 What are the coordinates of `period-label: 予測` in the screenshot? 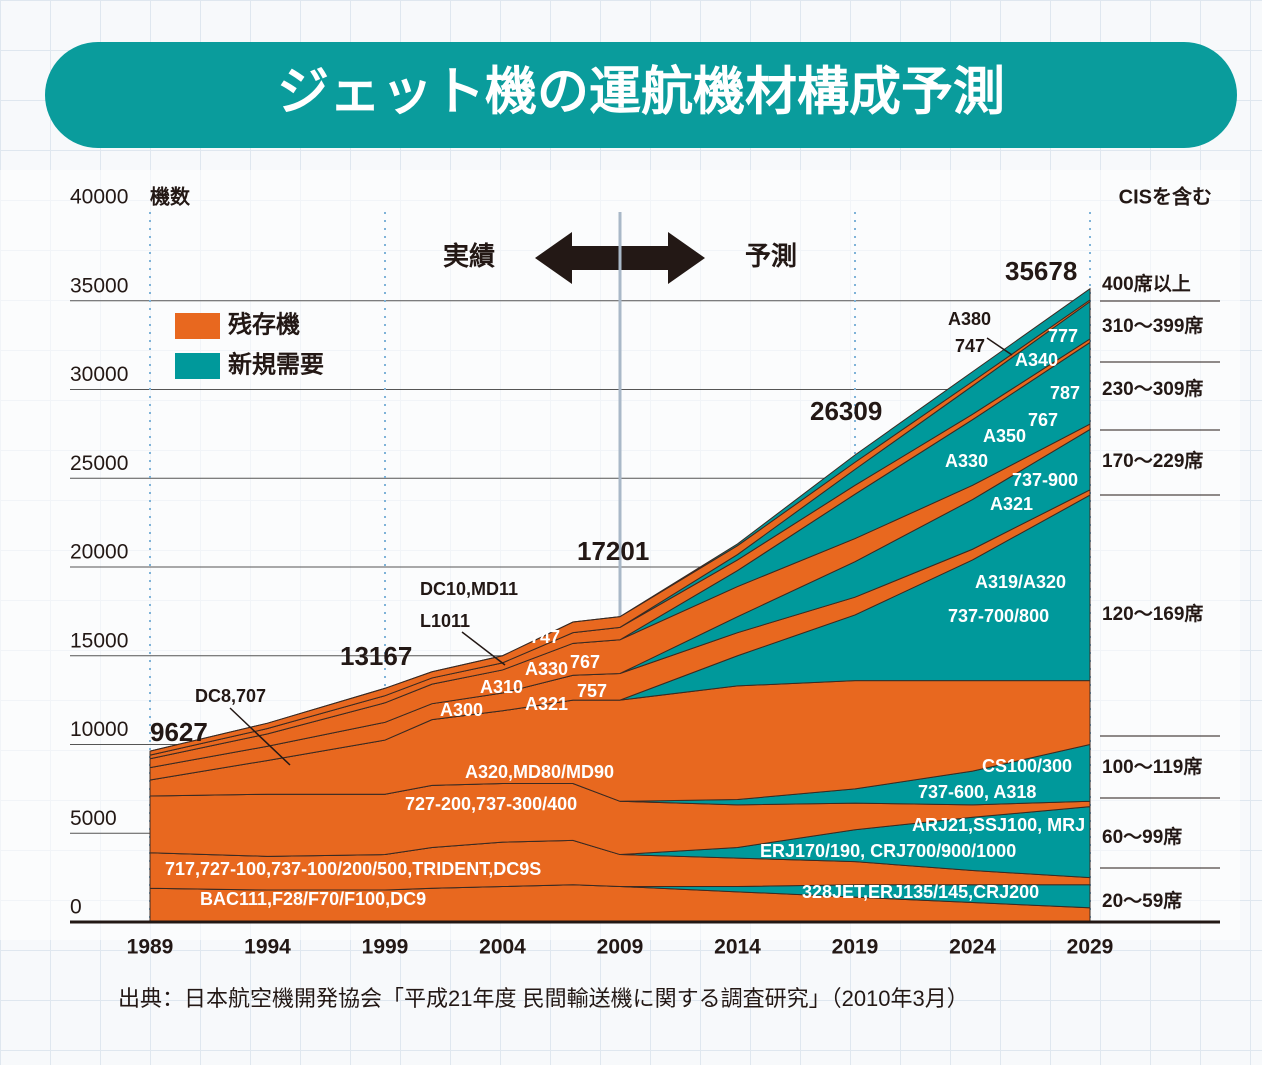 It's located at (771, 256).